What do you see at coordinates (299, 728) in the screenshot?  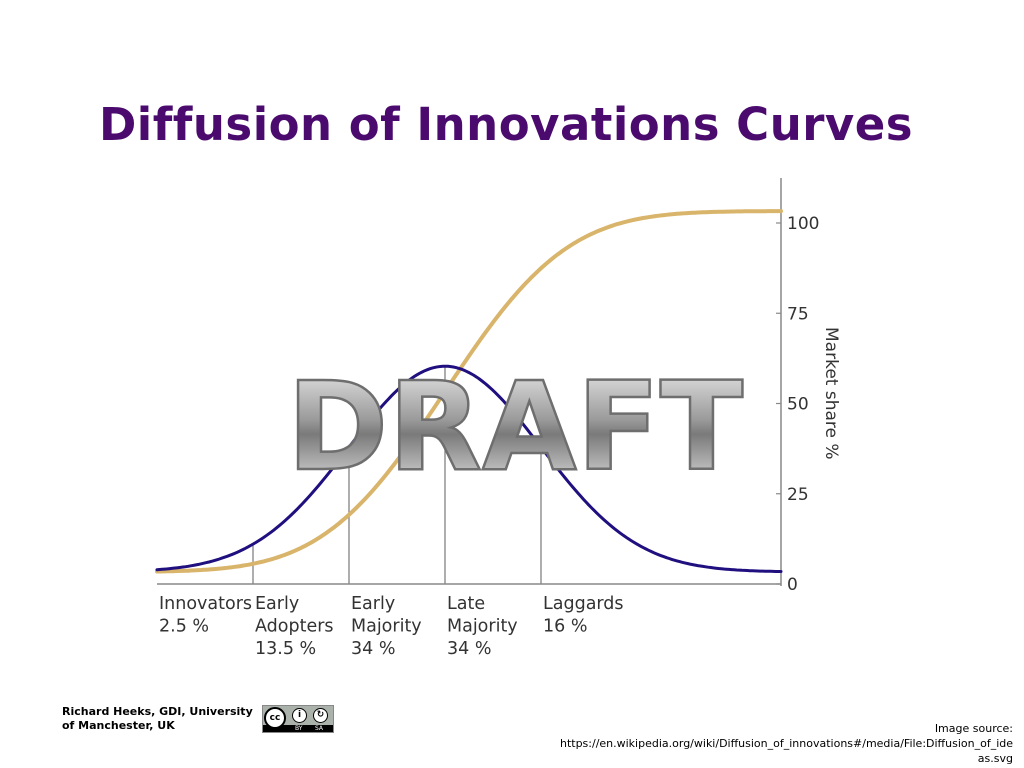 I see `license-by-label: BY` at bounding box center [299, 728].